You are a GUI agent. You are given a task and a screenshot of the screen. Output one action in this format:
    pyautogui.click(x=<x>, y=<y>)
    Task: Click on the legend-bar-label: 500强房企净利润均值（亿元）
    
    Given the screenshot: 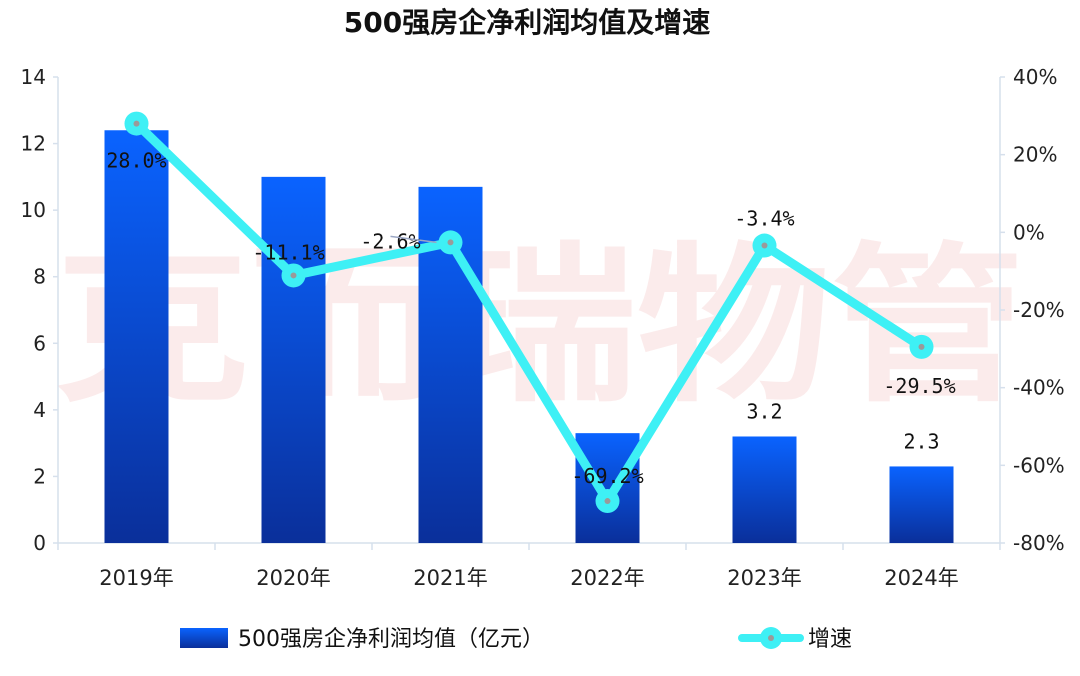 What is the action you would take?
    pyautogui.click(x=391, y=639)
    